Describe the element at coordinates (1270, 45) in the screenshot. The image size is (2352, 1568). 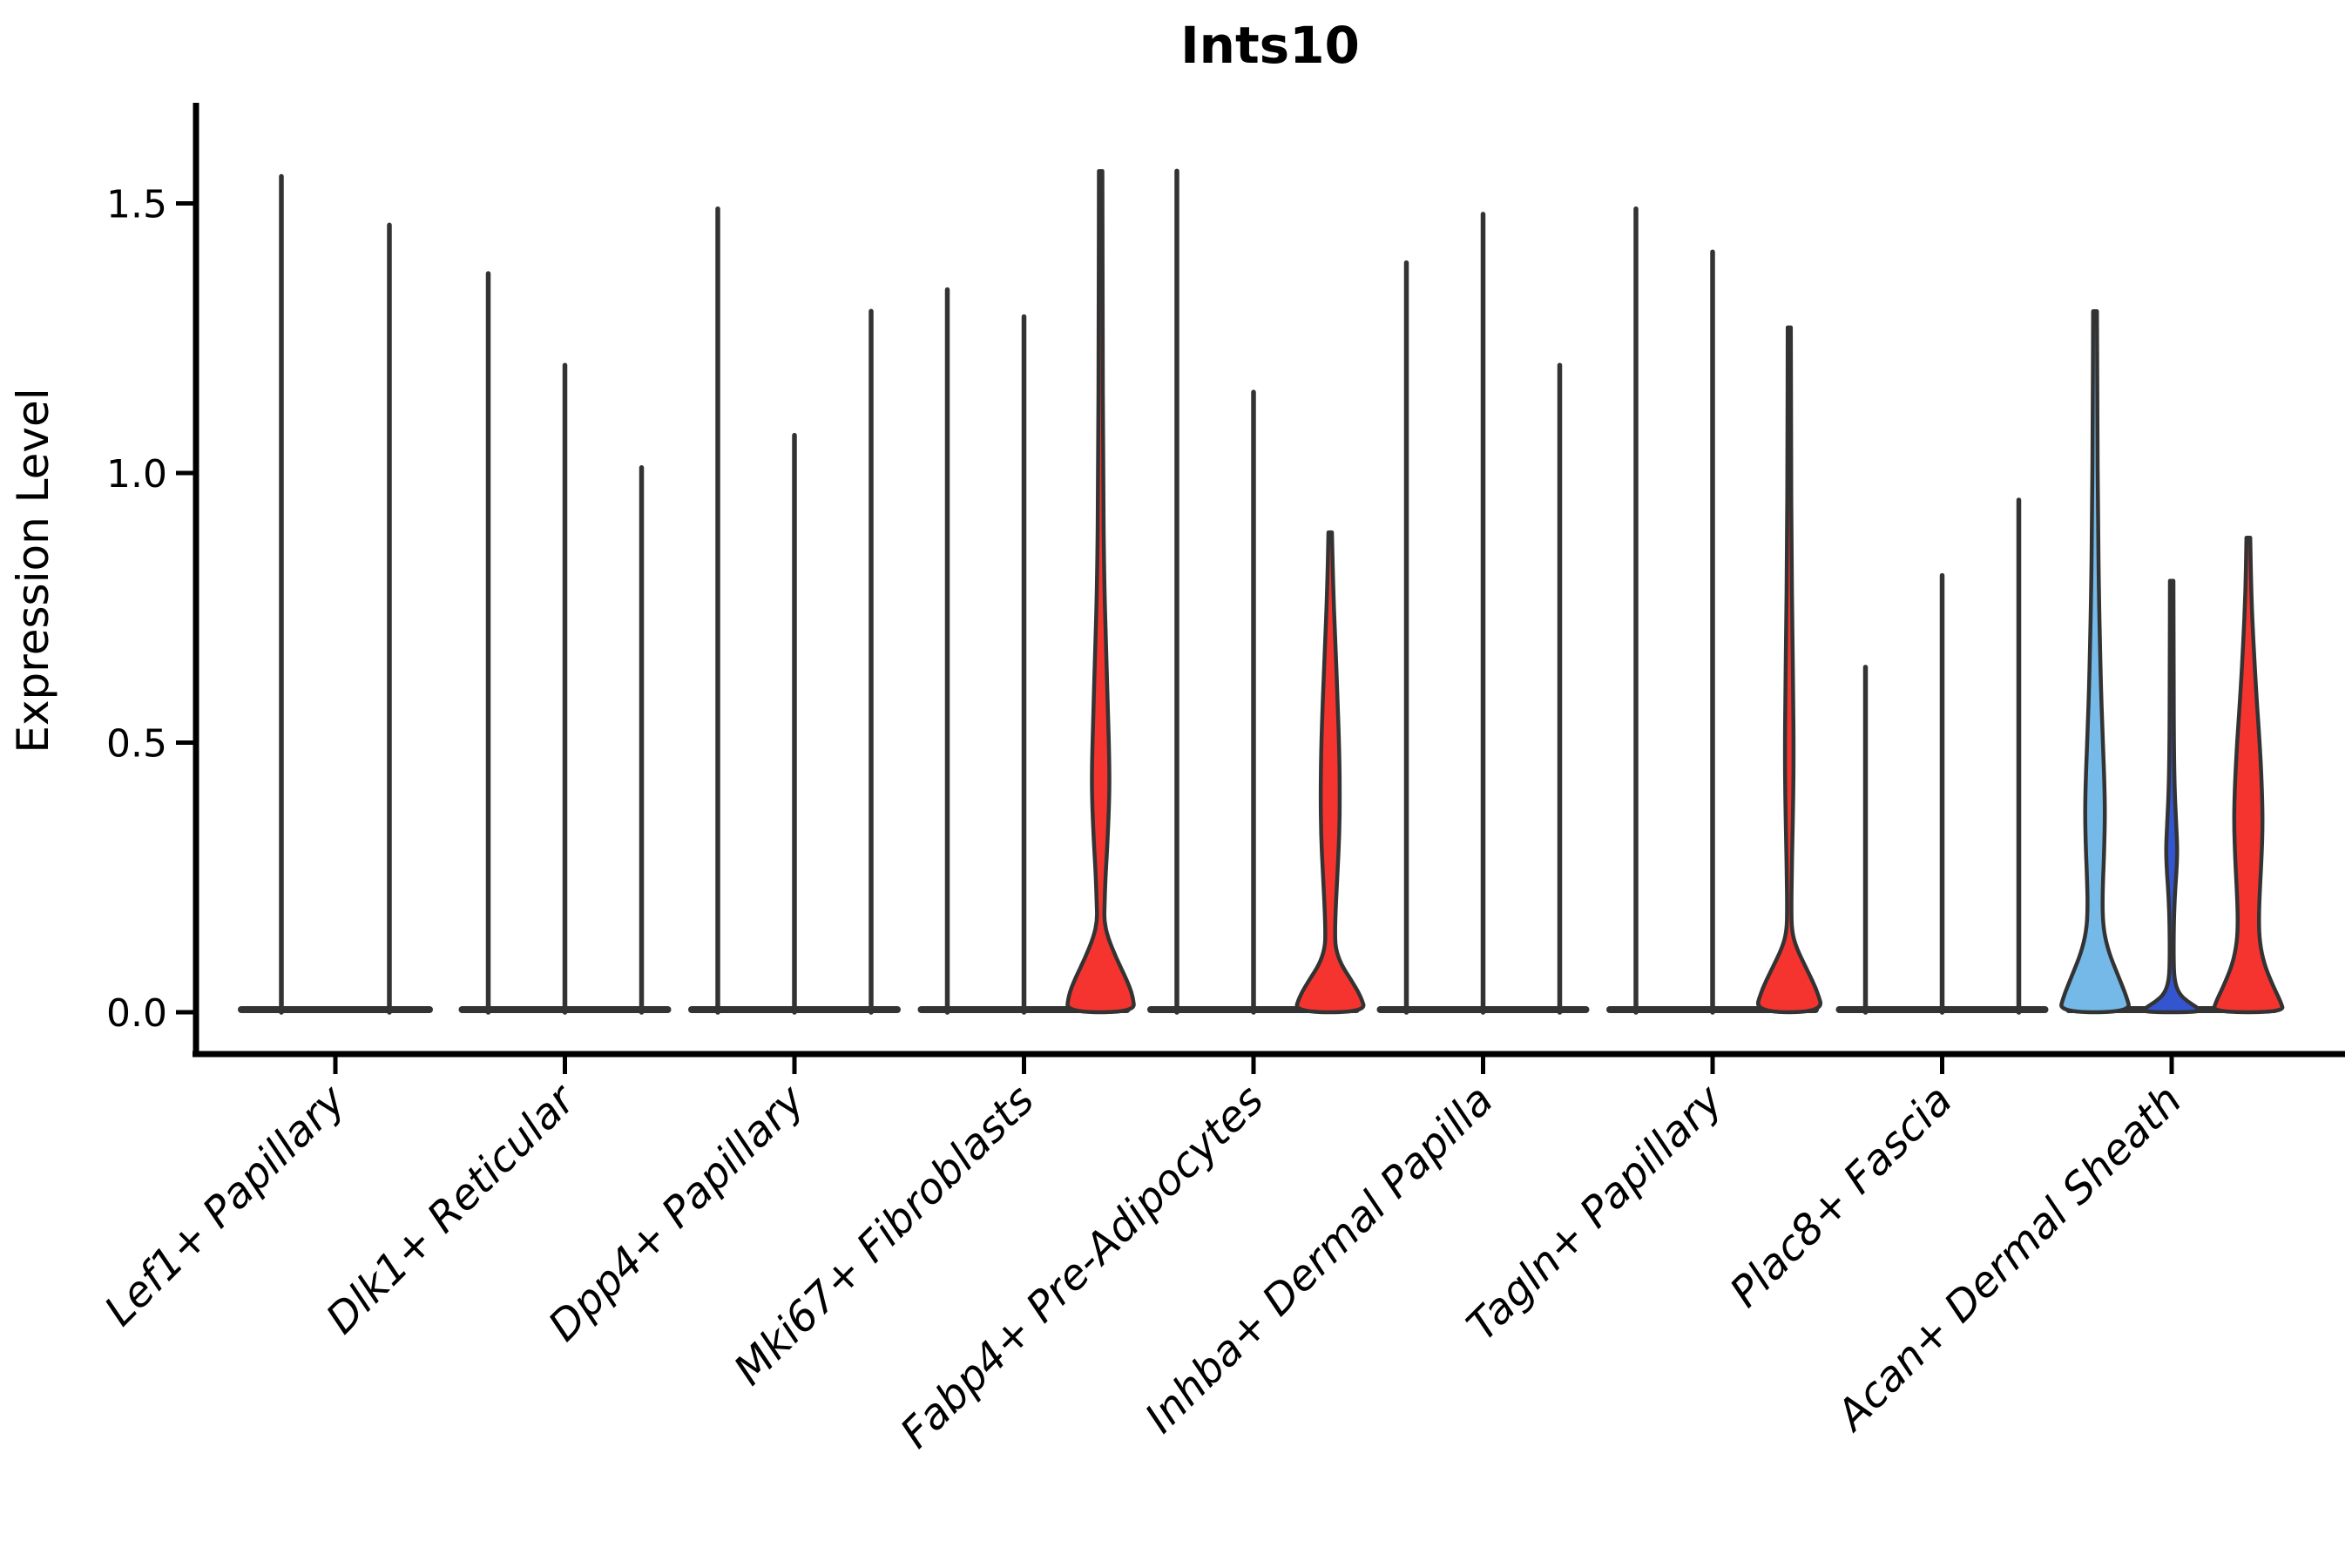
I see `chart-title: Ints10` at that location.